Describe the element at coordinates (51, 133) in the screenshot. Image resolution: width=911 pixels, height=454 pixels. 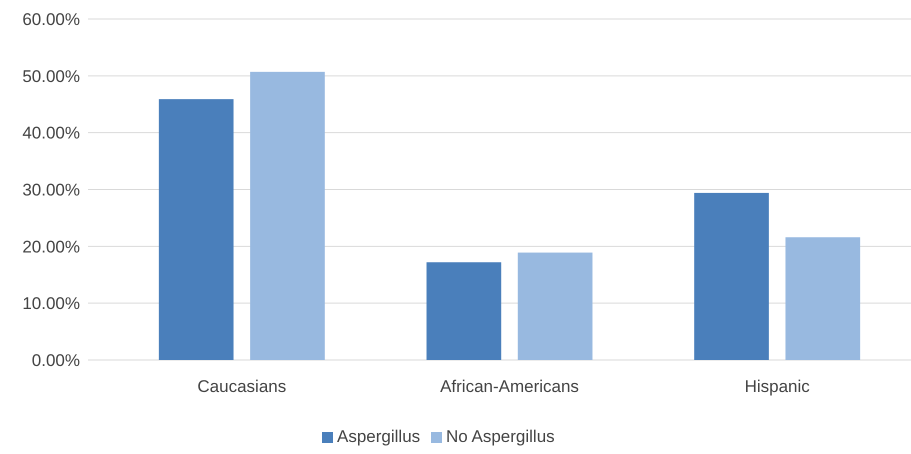
I see `y-tick-label: 40.00%` at that location.